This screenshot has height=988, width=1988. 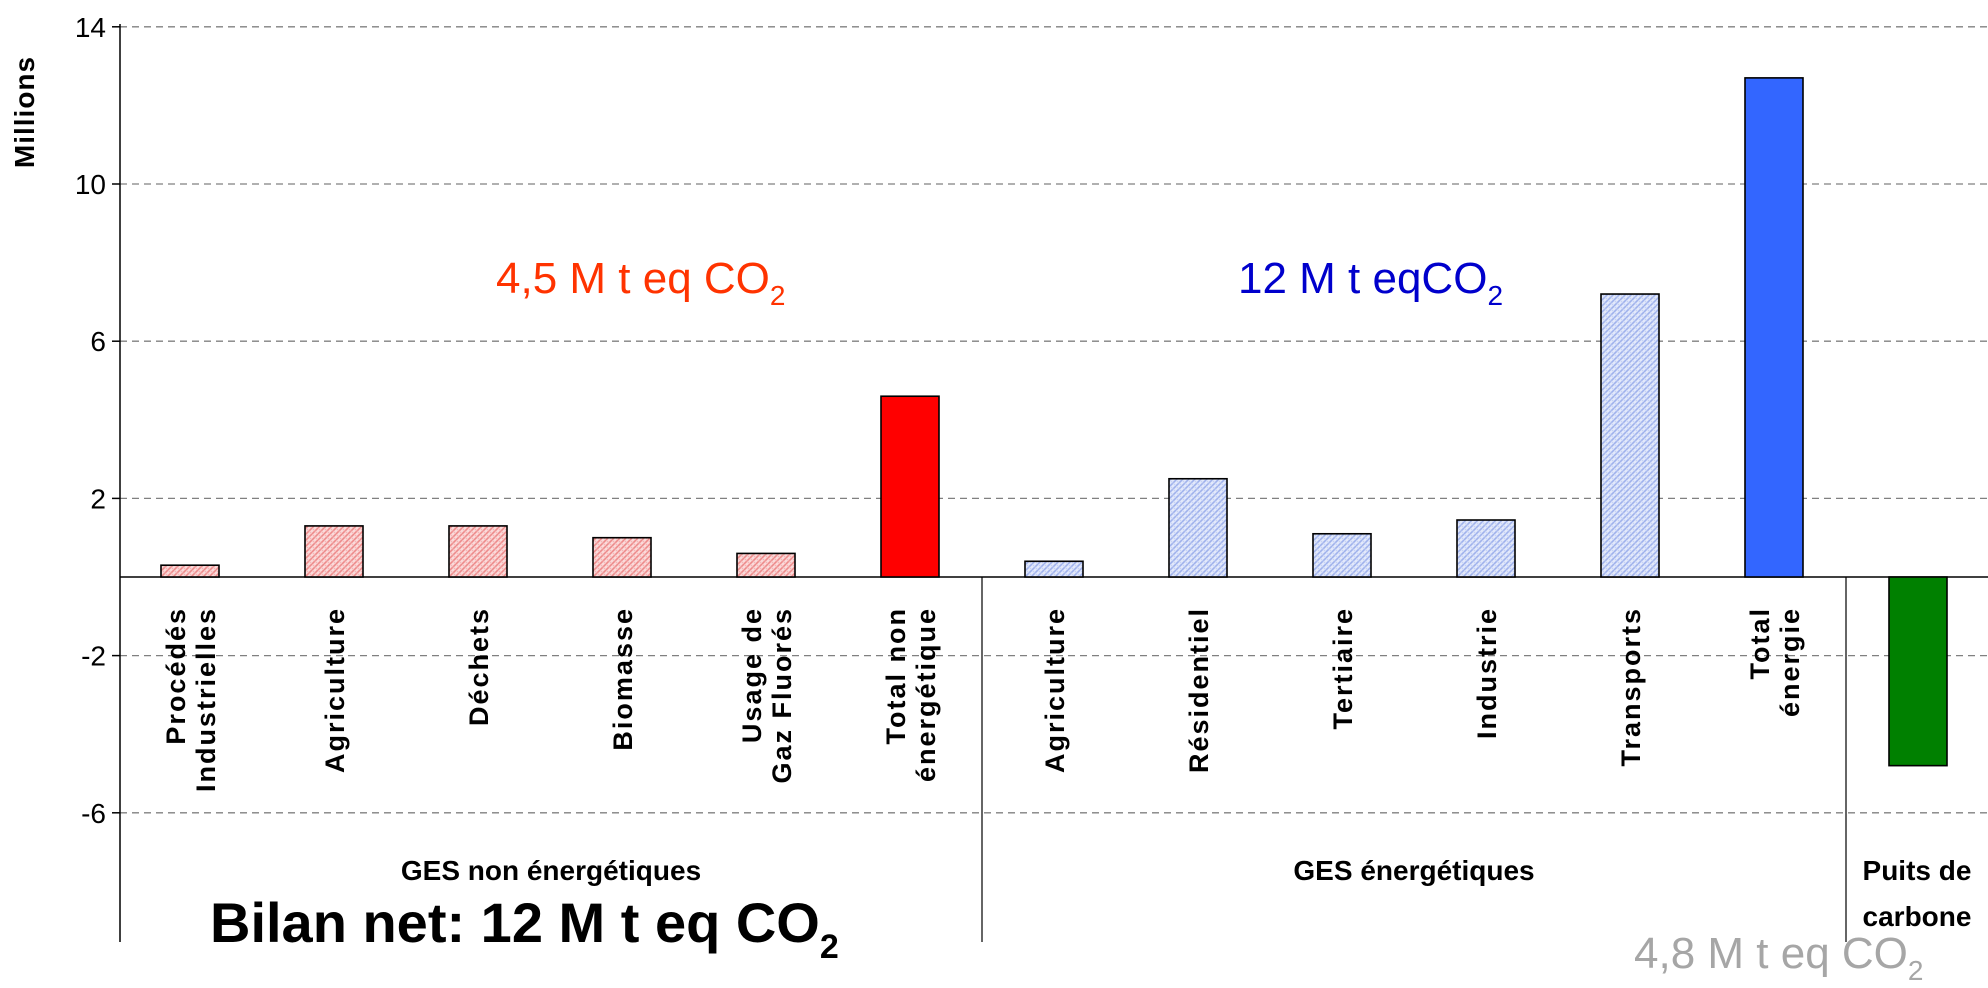 What do you see at coordinates (1495, 295) in the screenshot?
I see `annotation-energy-sub: 2` at bounding box center [1495, 295].